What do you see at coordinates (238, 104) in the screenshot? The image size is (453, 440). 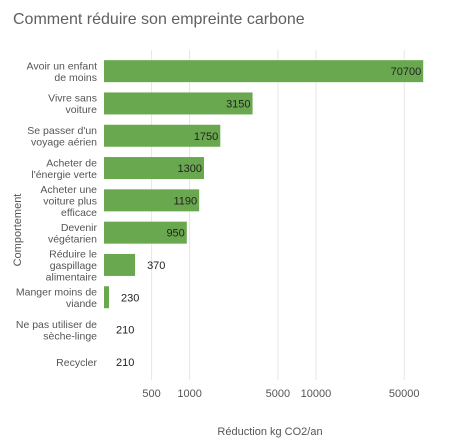 I see `value-label: 3150` at bounding box center [238, 104].